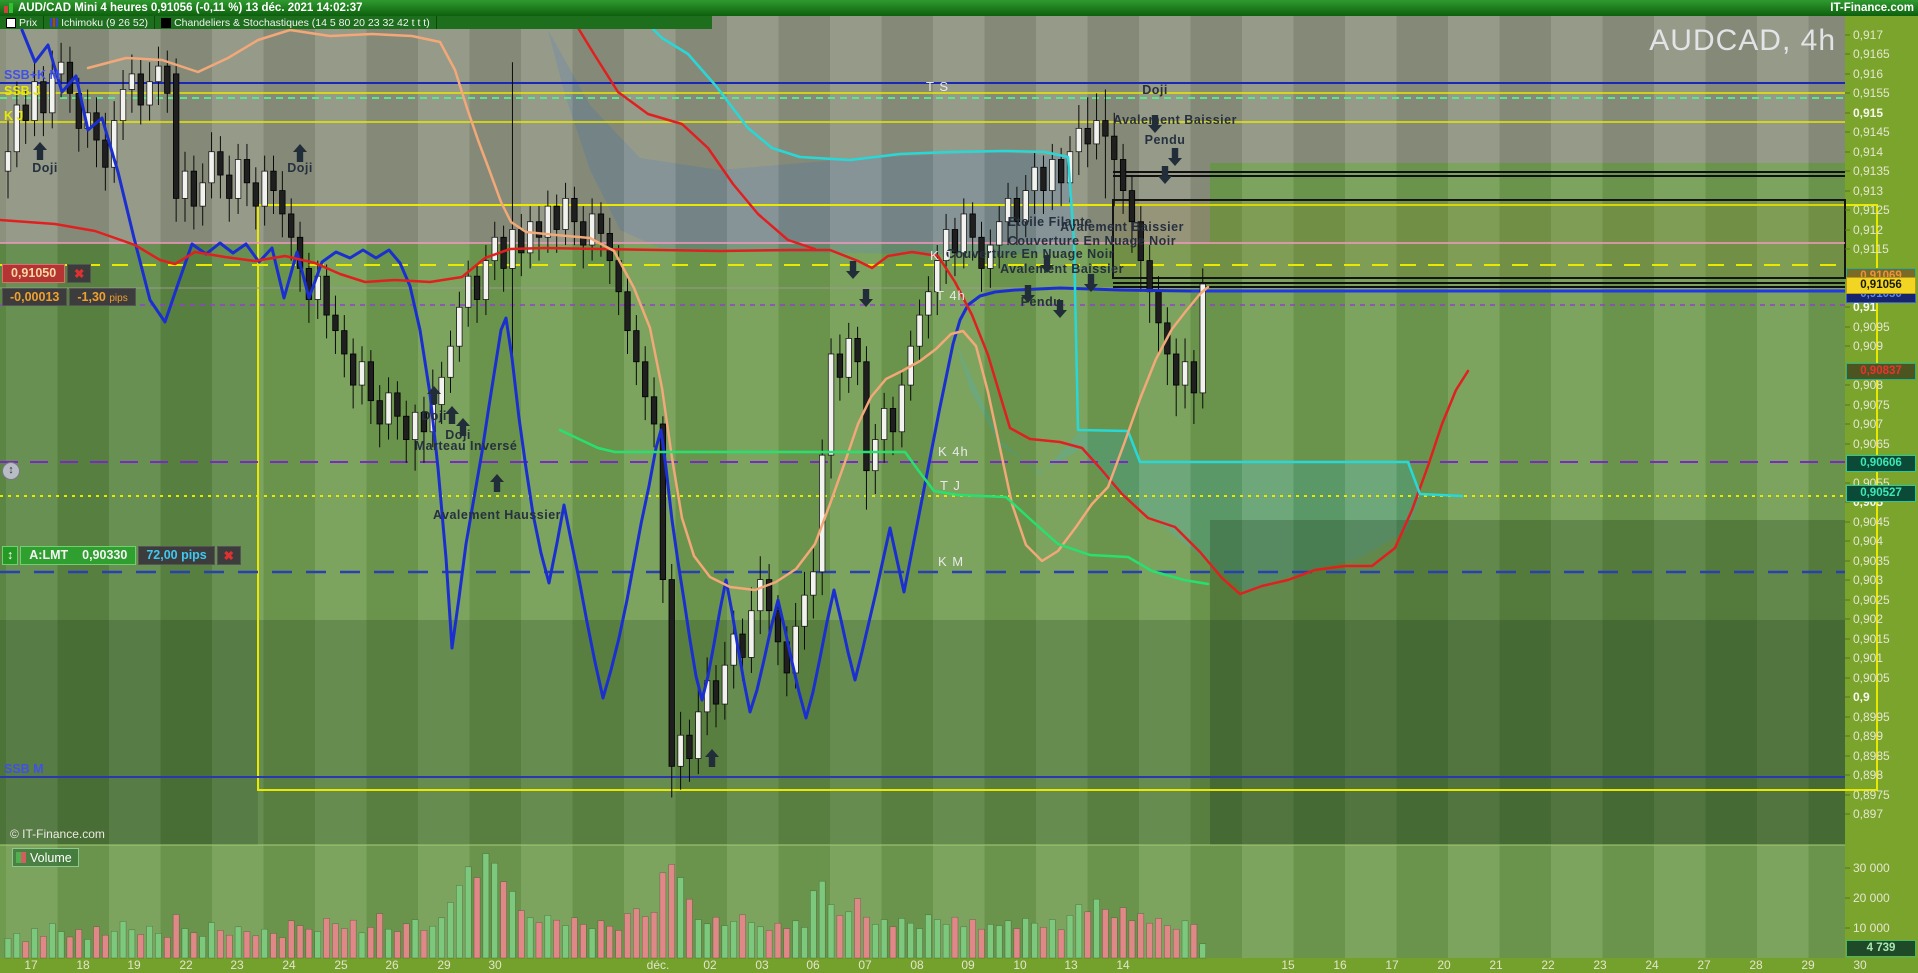  I want to click on brand-link: IT-Finance.com, so click(1872, 8).